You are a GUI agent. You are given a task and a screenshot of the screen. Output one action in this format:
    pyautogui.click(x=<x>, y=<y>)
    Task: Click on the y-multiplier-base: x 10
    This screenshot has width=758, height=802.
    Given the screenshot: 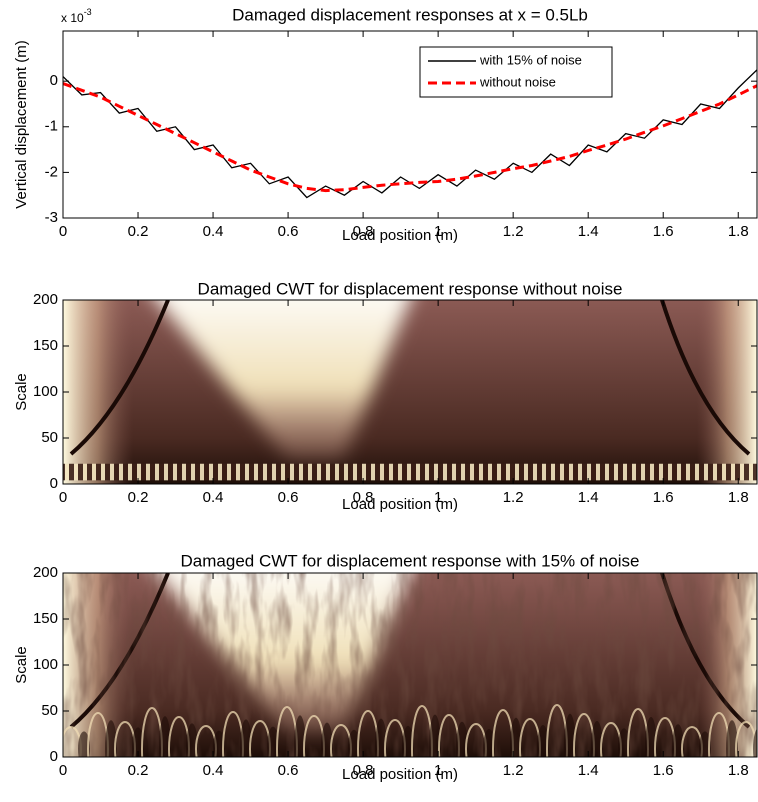 What is the action you would take?
    pyautogui.click(x=72, y=18)
    